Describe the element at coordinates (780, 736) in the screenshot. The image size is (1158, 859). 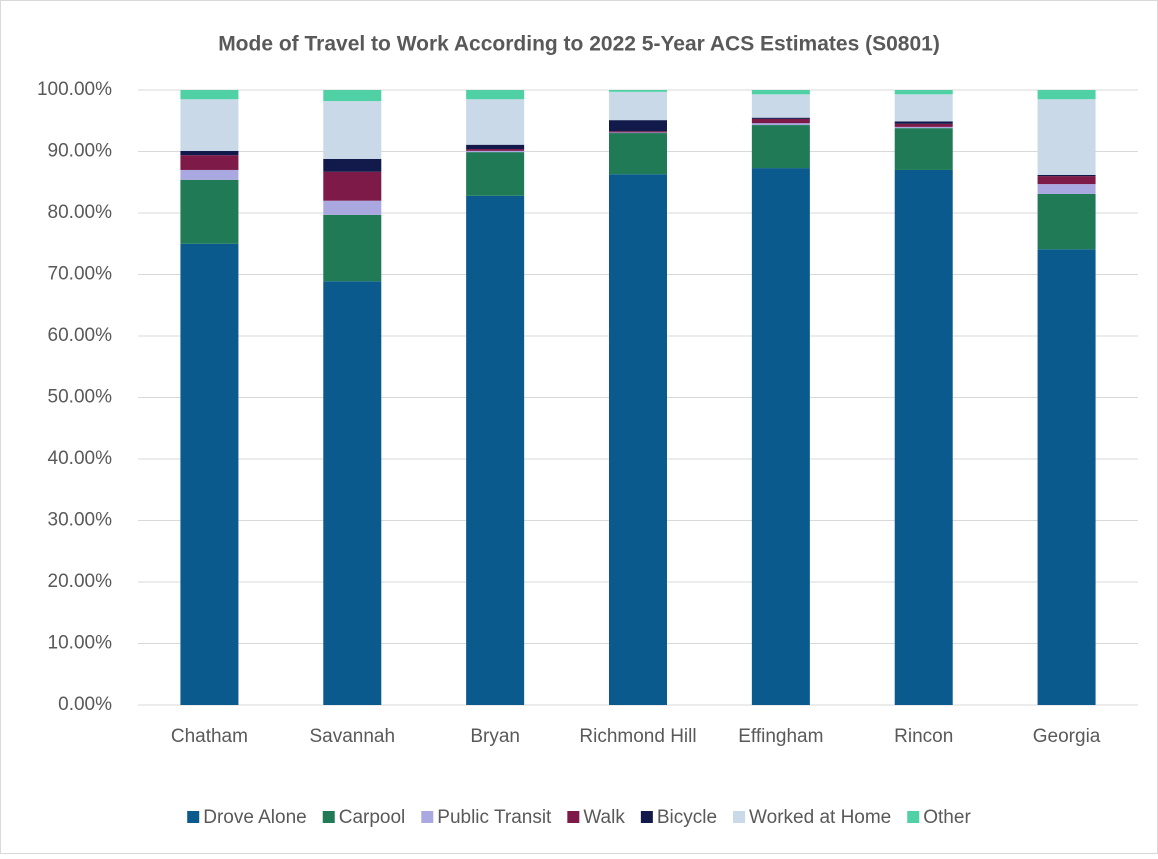
I see `x-tick-label: Effingham` at that location.